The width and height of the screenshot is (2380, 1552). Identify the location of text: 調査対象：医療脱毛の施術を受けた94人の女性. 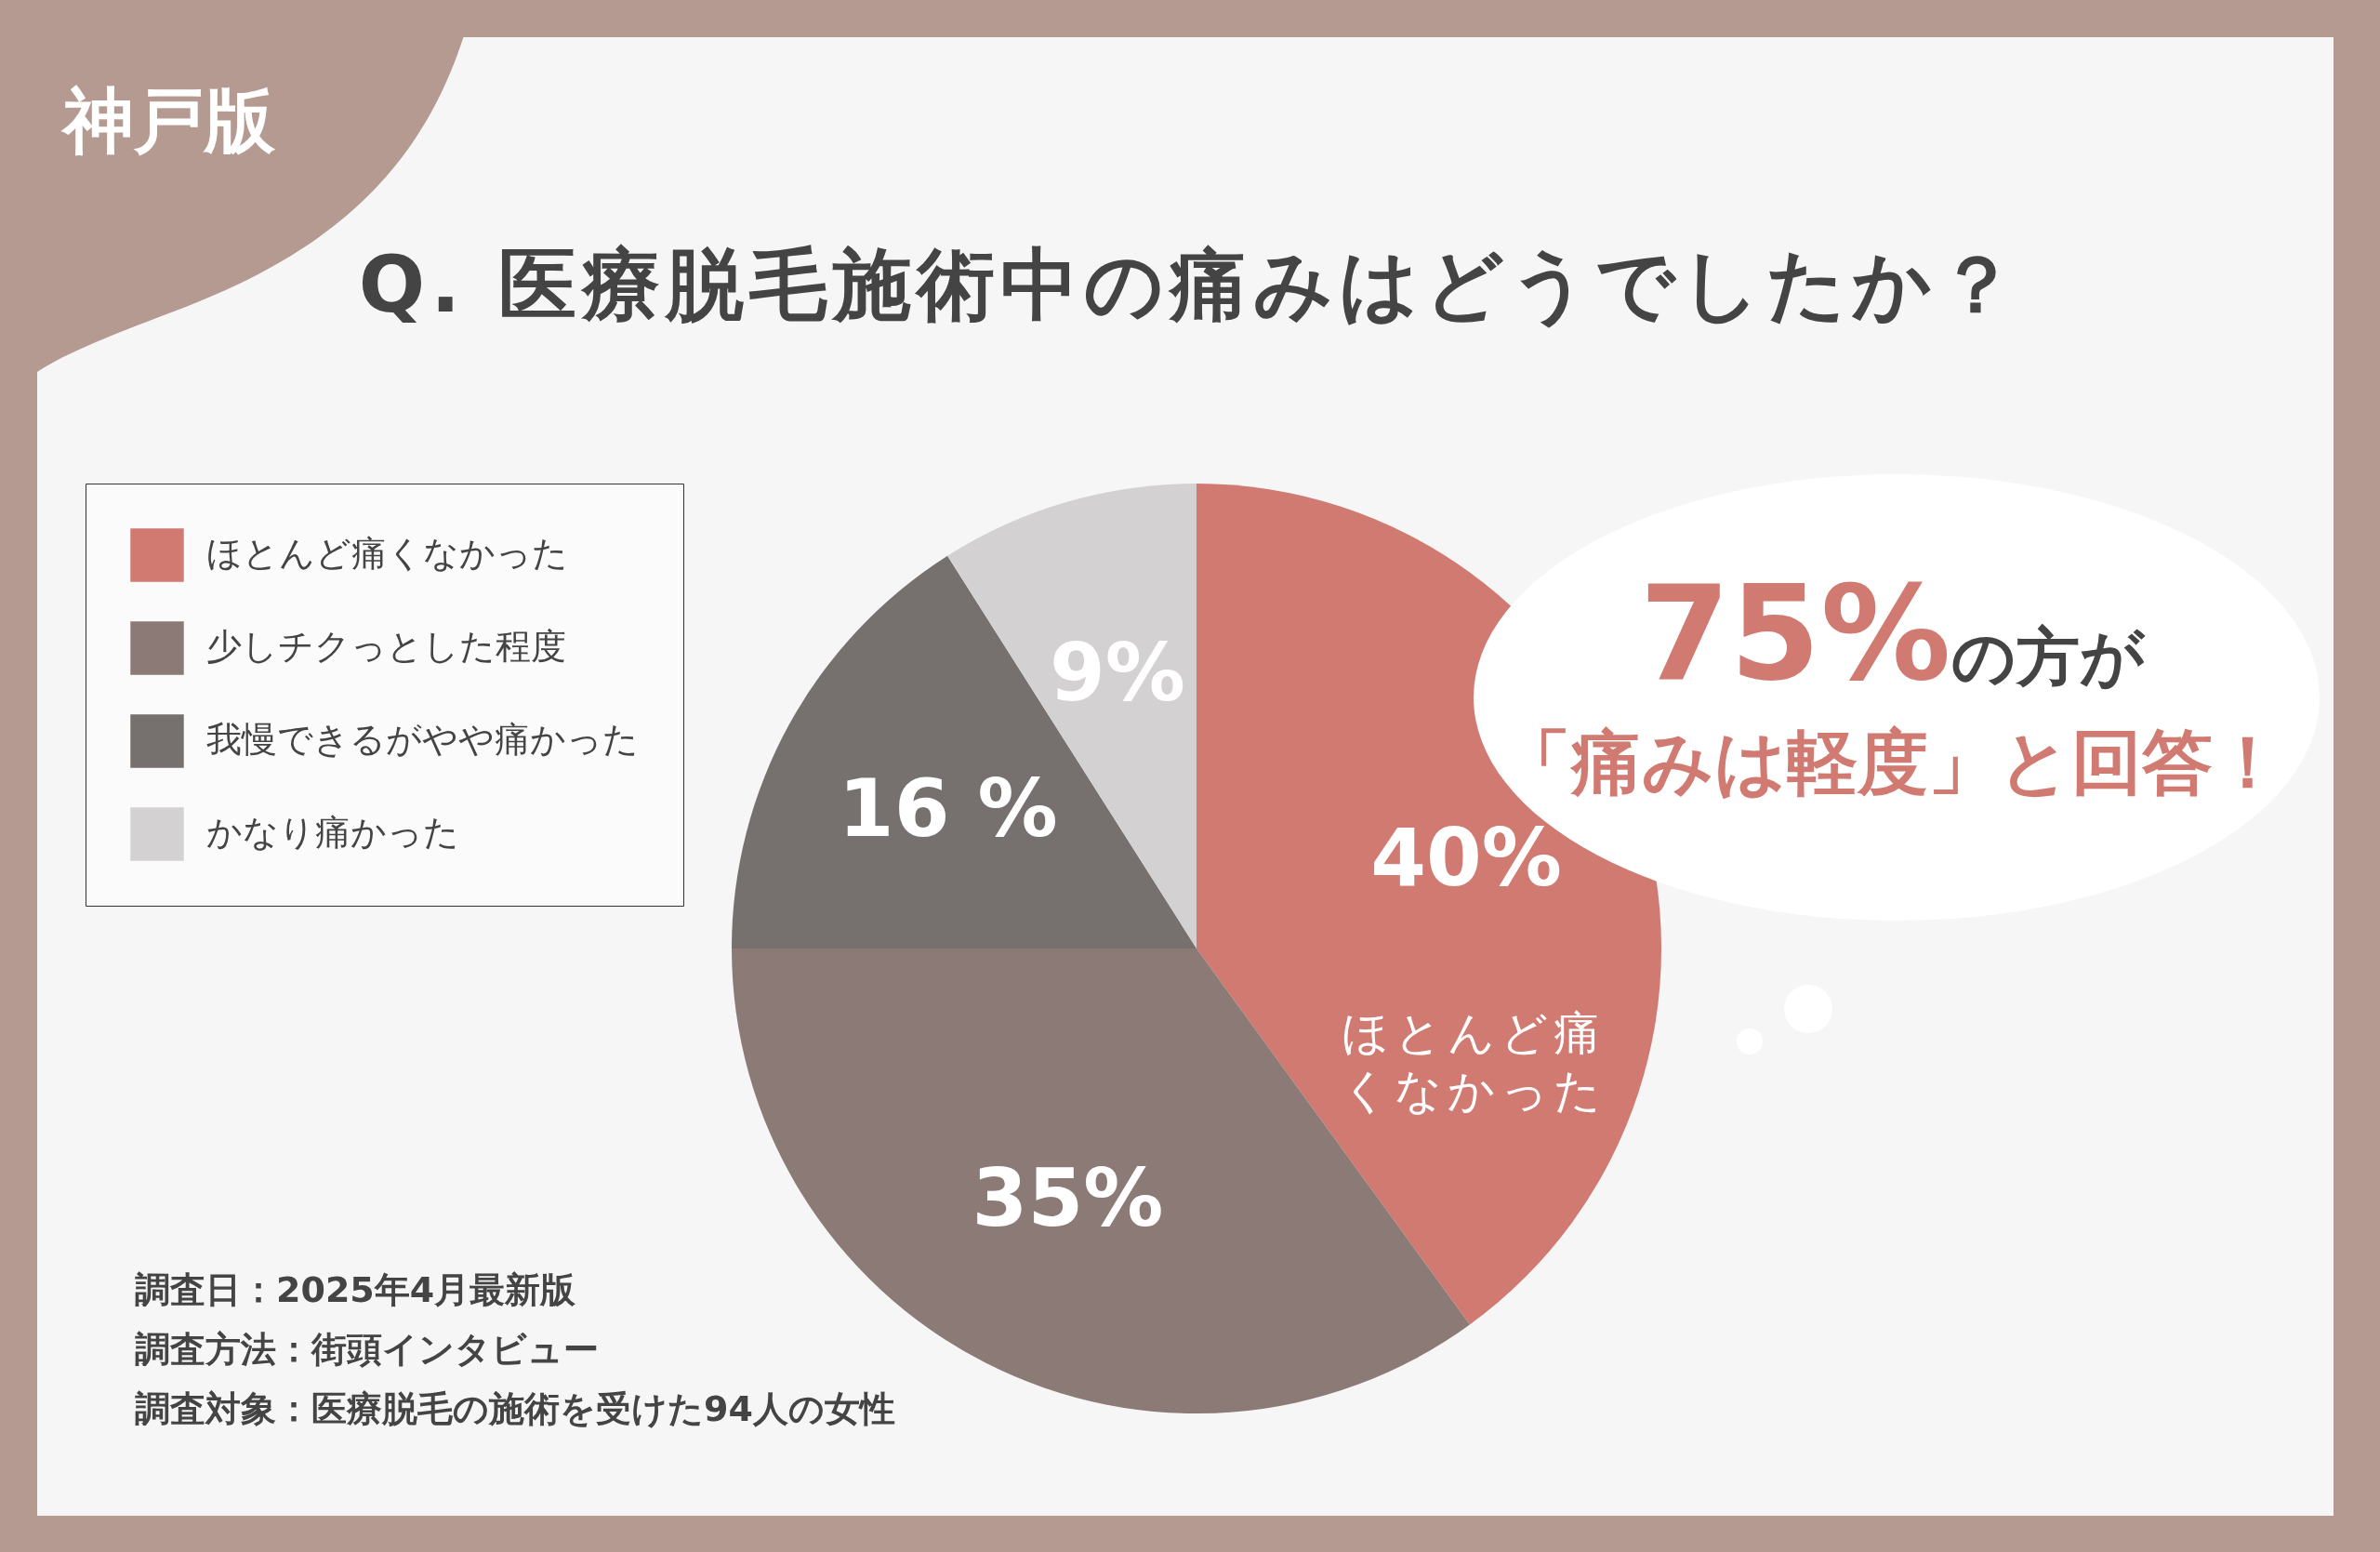
(515, 1409).